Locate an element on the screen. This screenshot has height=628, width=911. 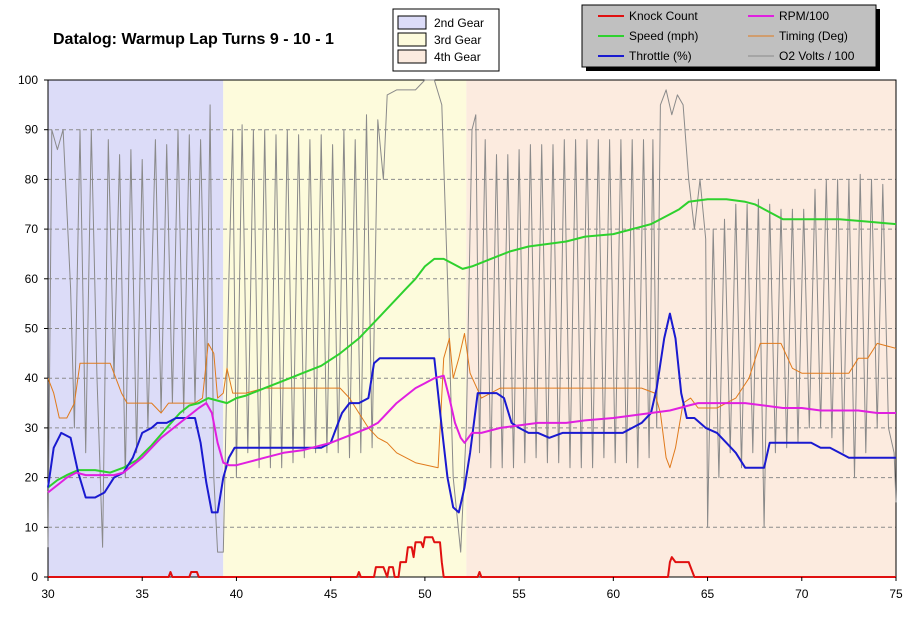
x-tick-label: 45 is located at coordinates (331, 594).